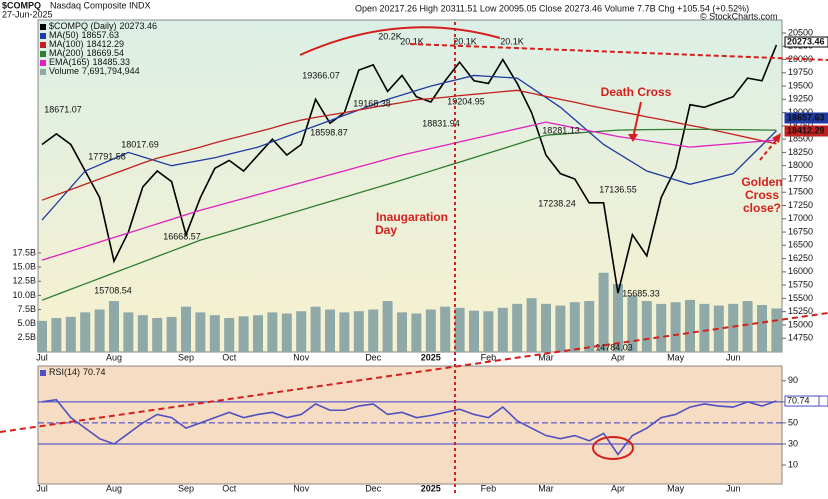  I want to click on annotation: Golden, so click(761, 182).